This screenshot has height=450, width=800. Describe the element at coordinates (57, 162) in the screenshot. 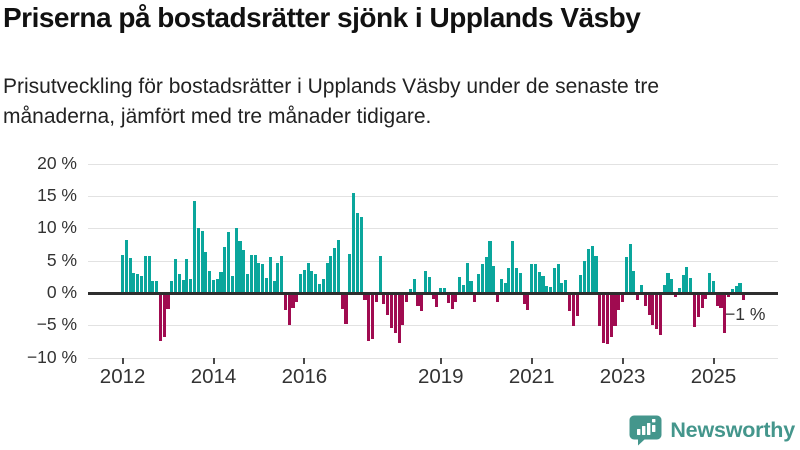

I see `y-axis-label: 20 %` at that location.